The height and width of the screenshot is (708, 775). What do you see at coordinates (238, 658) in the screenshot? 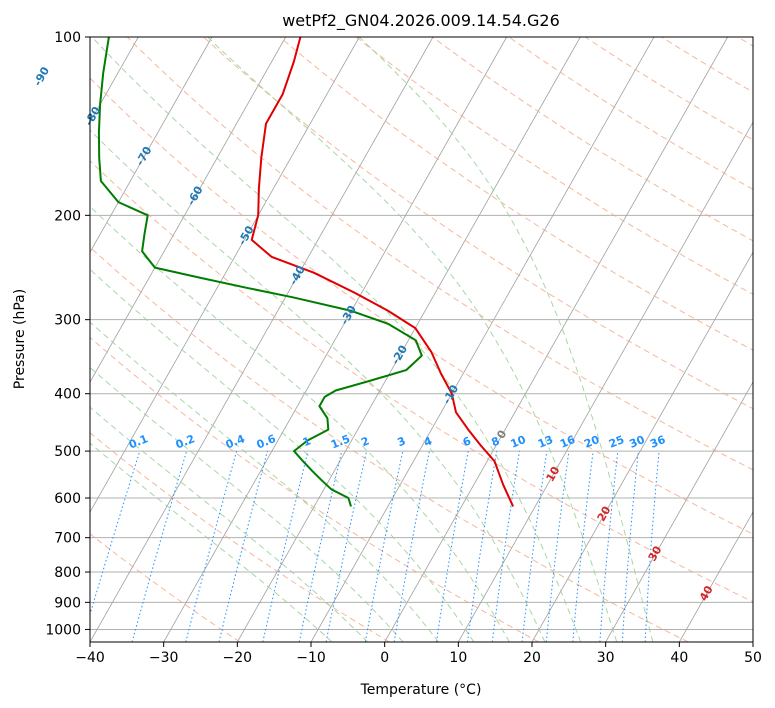
I see `x-tick-label: −20` at bounding box center [238, 658].